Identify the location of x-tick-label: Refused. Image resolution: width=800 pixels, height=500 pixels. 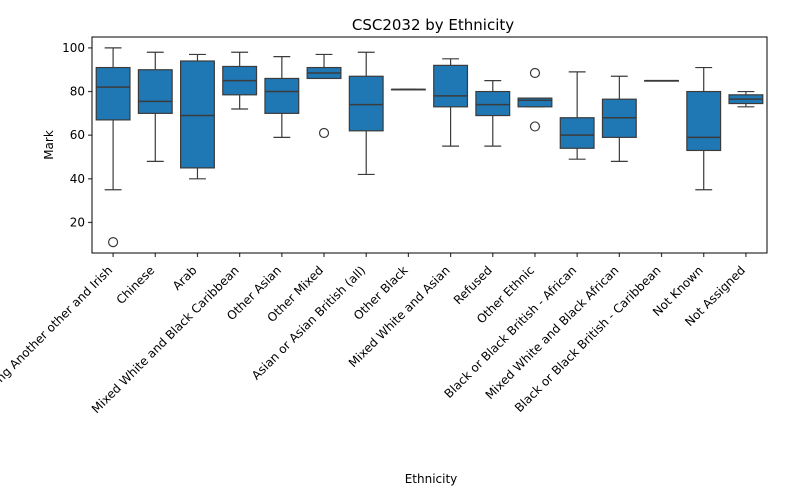
(473, 285).